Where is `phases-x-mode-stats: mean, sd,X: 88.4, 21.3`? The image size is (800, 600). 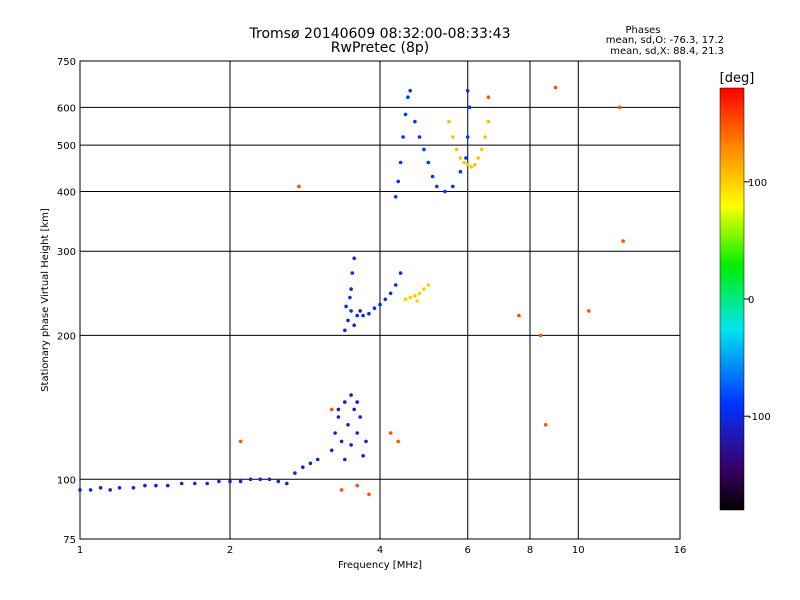
phases-x-mode-stats: mean, sd,X: 88.4, 21.3 is located at coordinates (667, 51).